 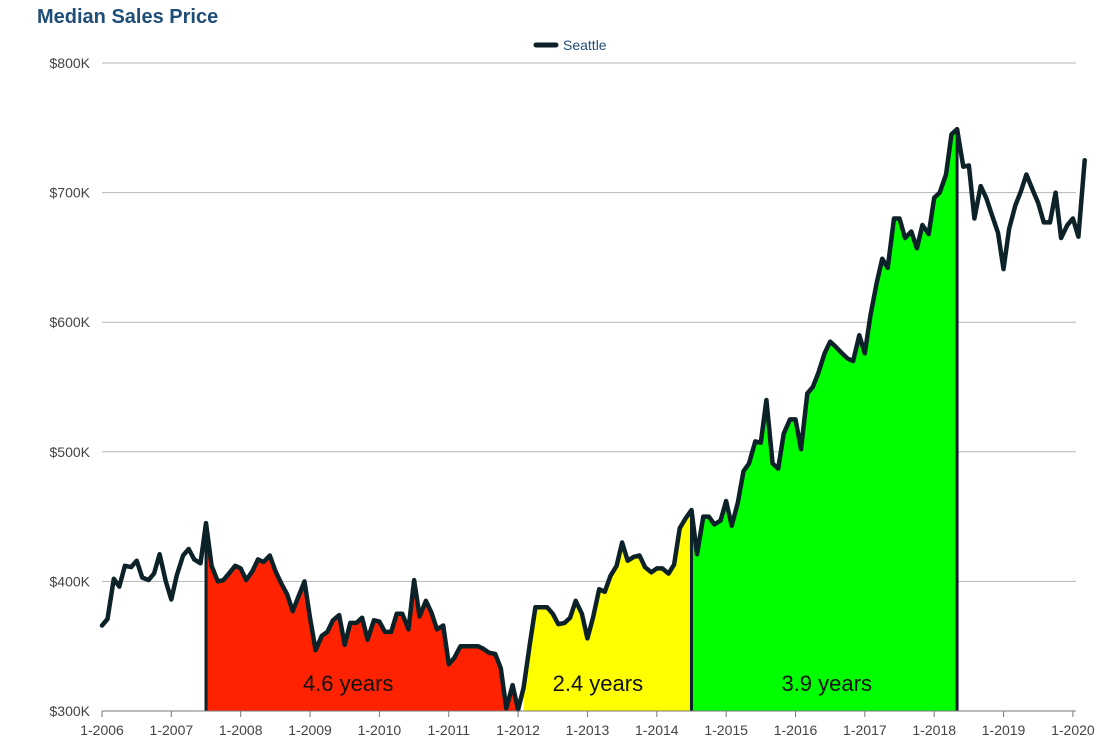 I want to click on y-tick-label: $800K, so click(x=70, y=63).